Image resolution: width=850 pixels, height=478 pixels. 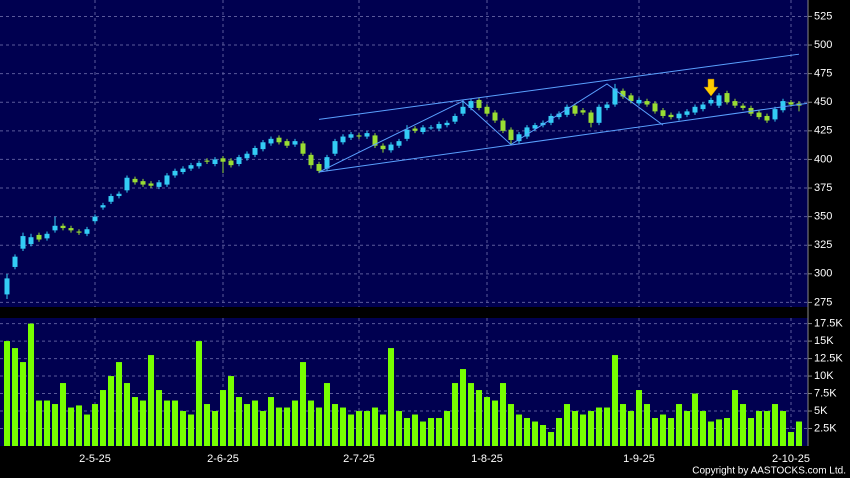 I want to click on y-tick-label: 500, so click(x=823, y=45).